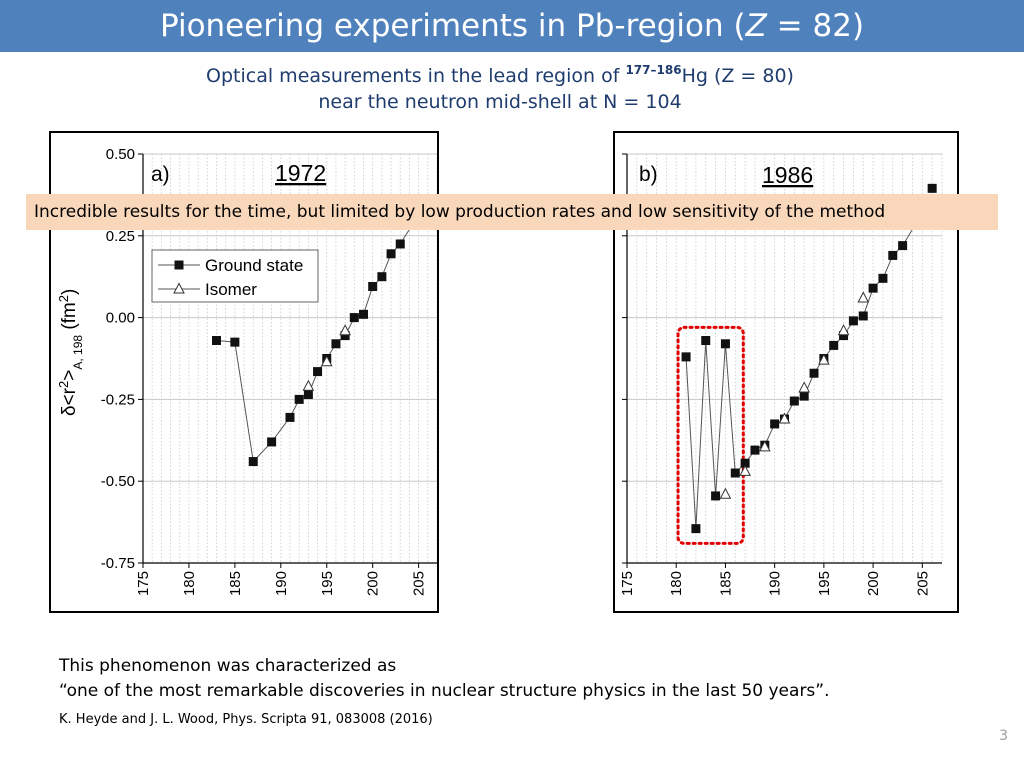 This screenshot has width=1024, height=768. I want to click on chart-a-y-tick-label: 0.50, so click(120, 154).